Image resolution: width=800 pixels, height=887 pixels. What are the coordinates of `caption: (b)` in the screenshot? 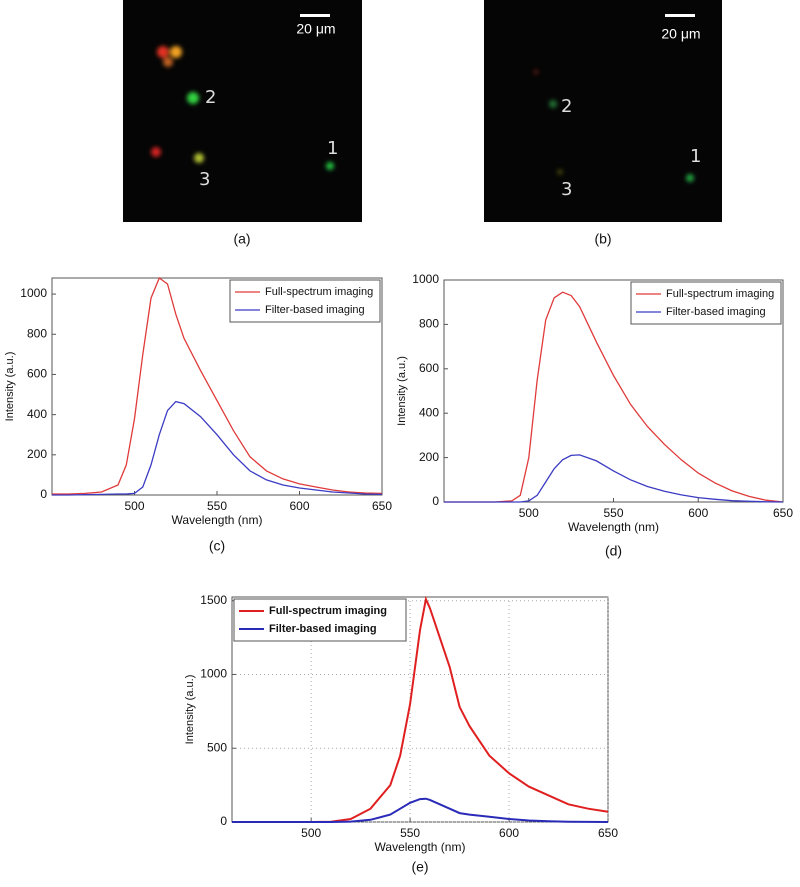 It's located at (602, 239).